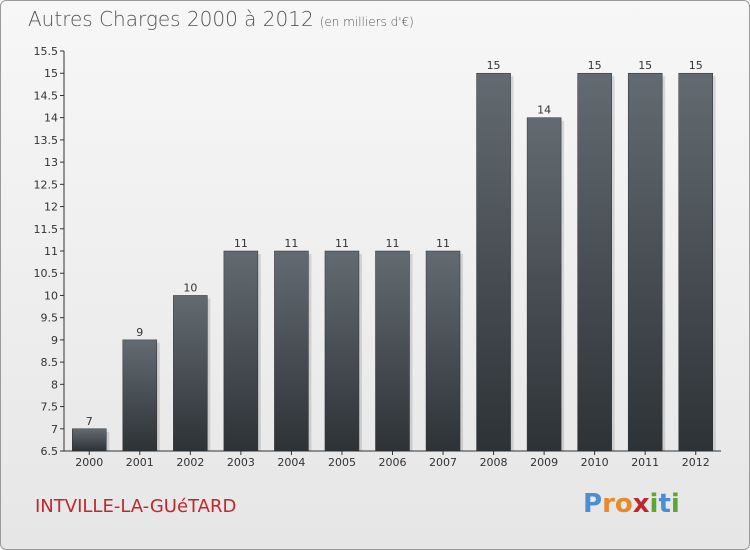 The height and width of the screenshot is (550, 750). Describe the element at coordinates (494, 462) in the screenshot. I see `x-tick-label: 2008` at that location.